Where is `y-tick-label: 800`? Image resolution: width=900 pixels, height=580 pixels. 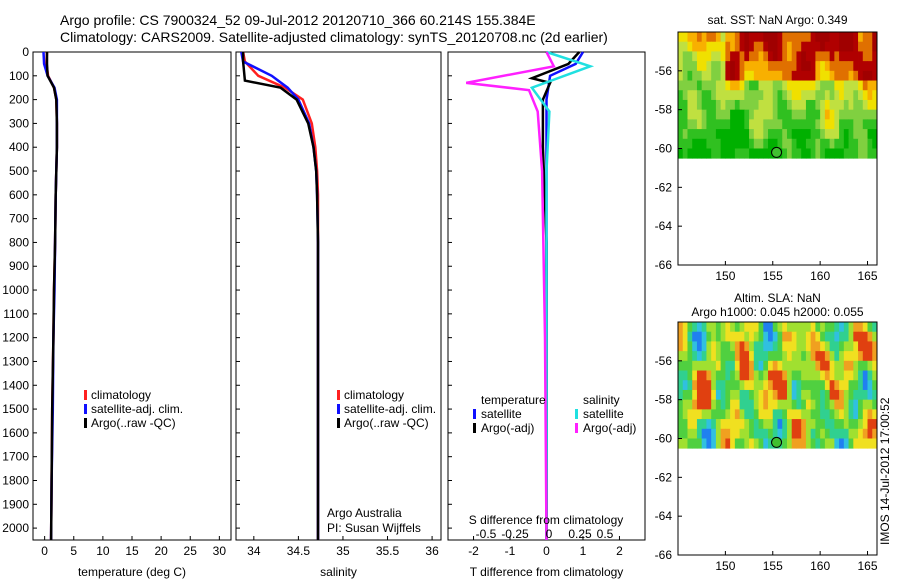 y-tick-label: 800 is located at coordinates (19, 242).